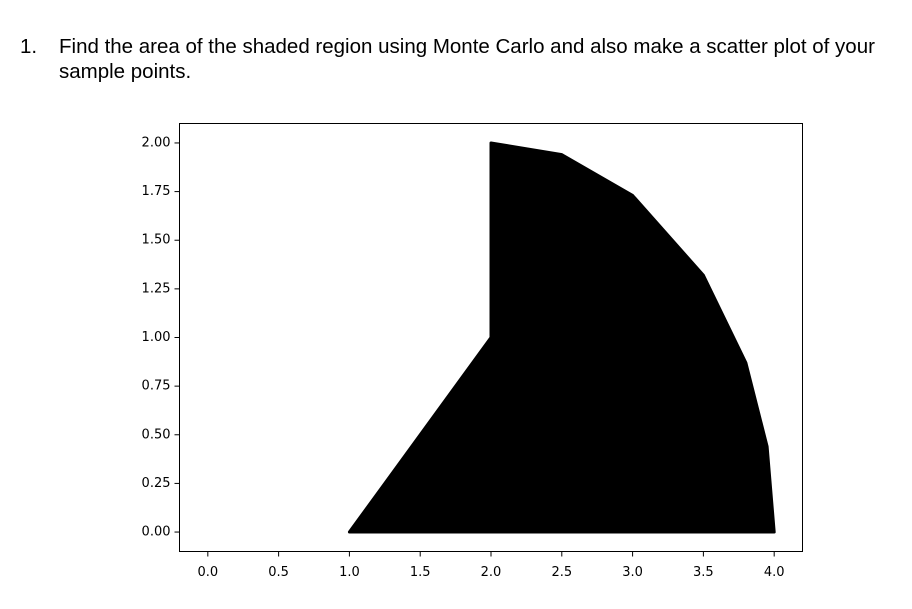 The height and width of the screenshot is (609, 912). Describe the element at coordinates (156, 434) in the screenshot. I see `y-tick-label: 0.50` at that location.